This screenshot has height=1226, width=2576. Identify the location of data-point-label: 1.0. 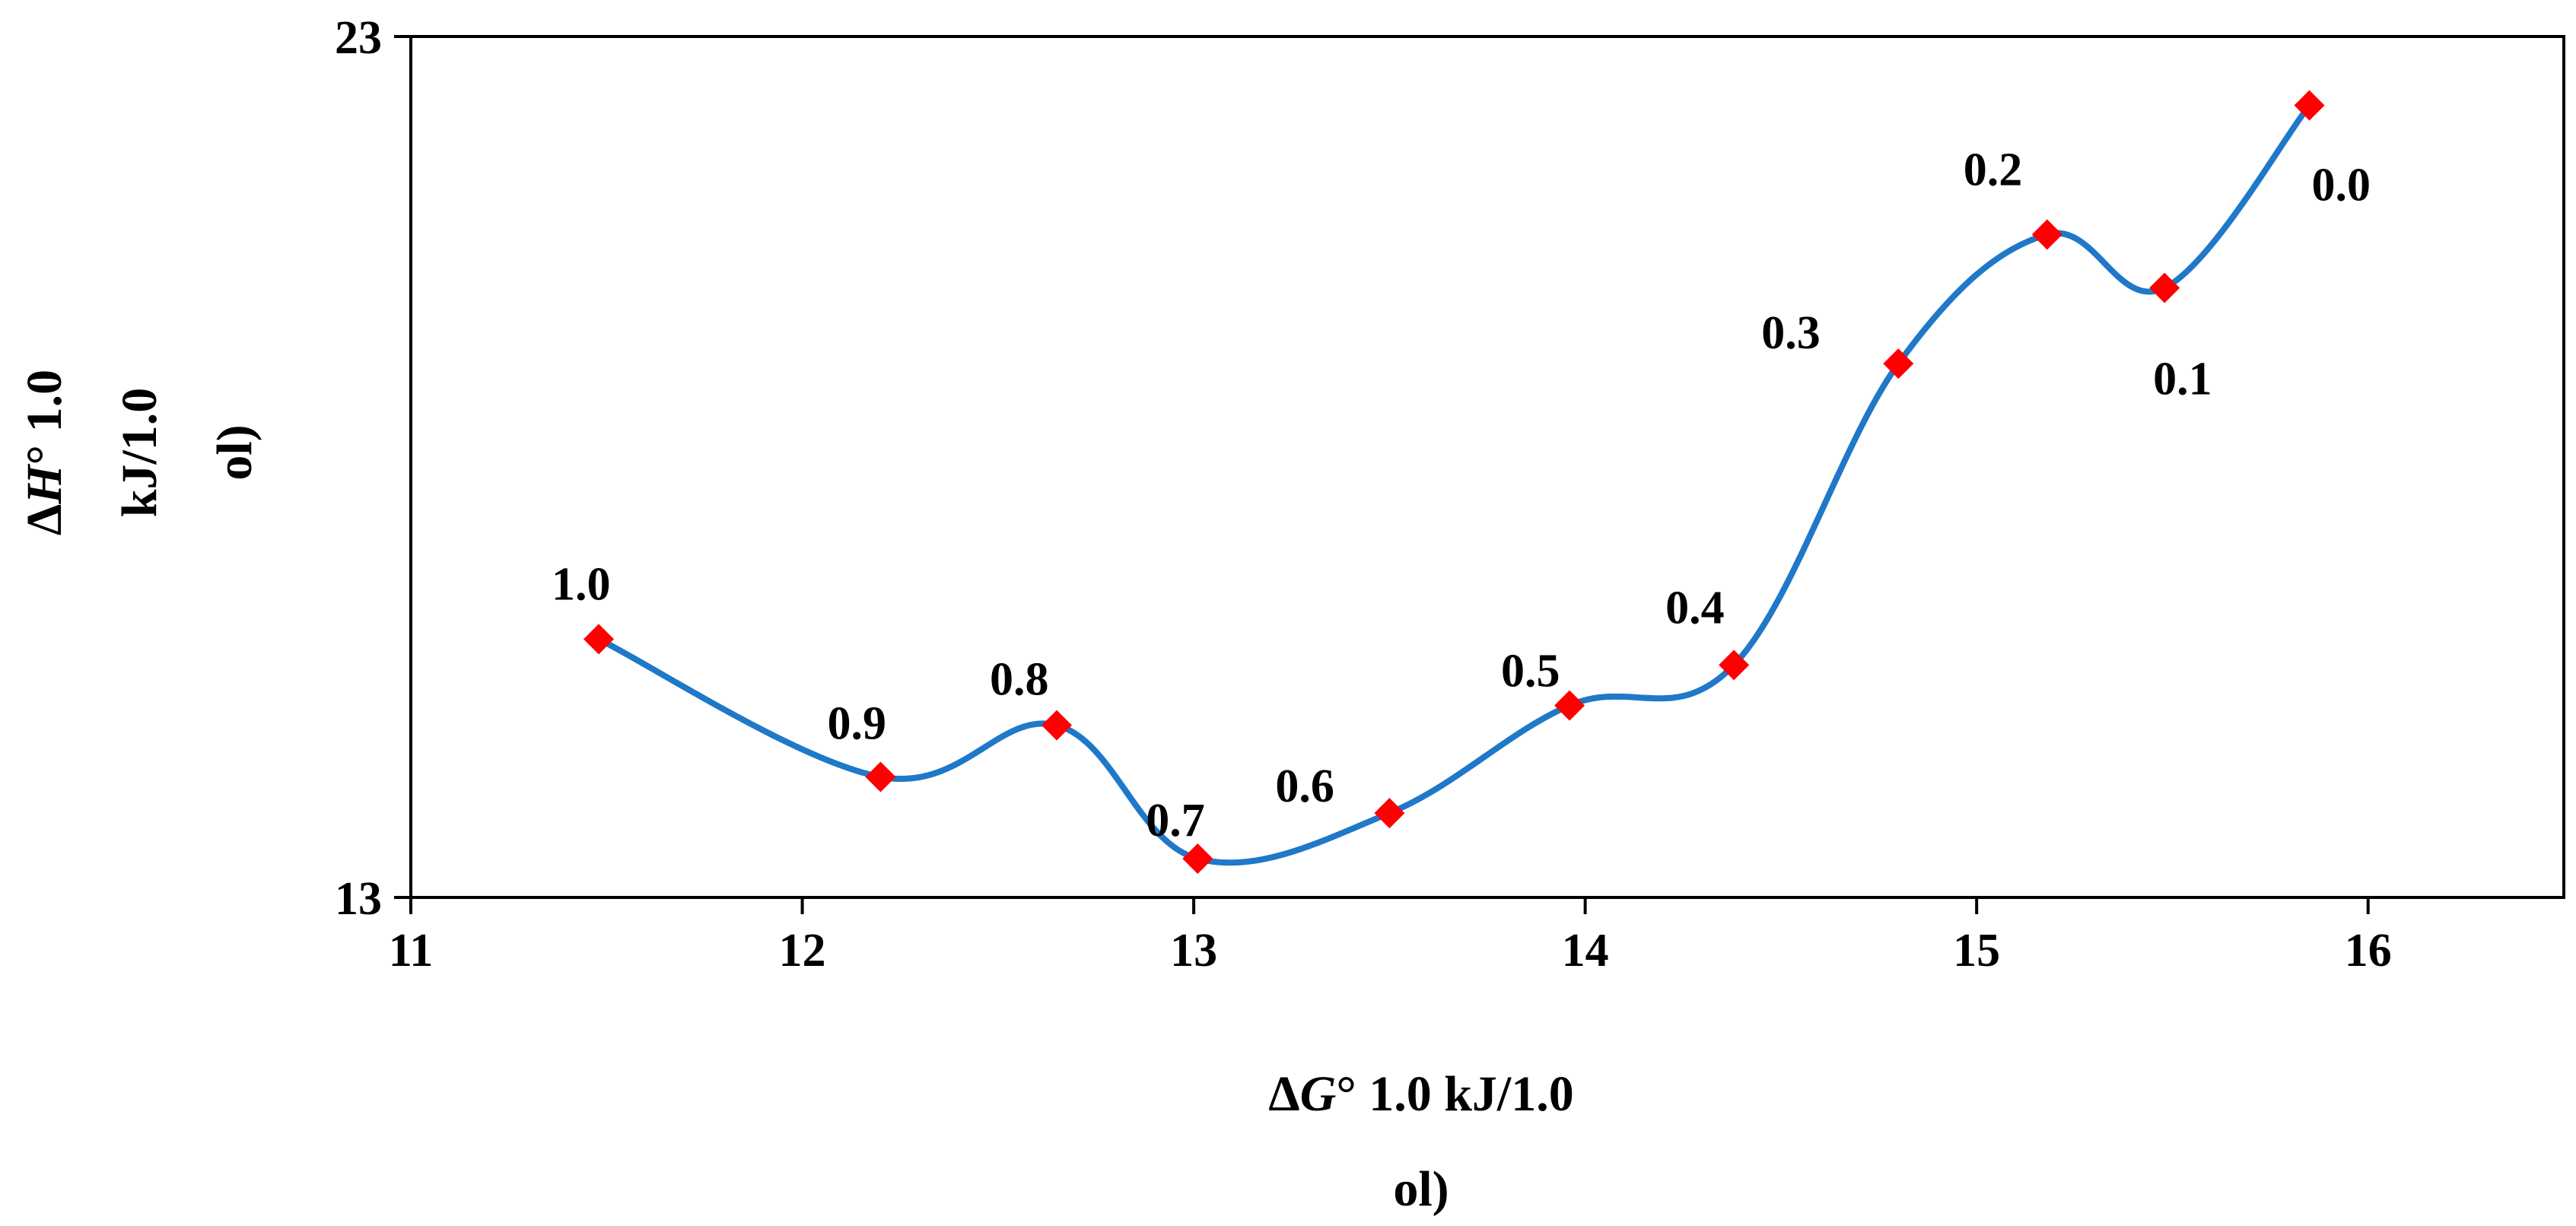
(581, 584).